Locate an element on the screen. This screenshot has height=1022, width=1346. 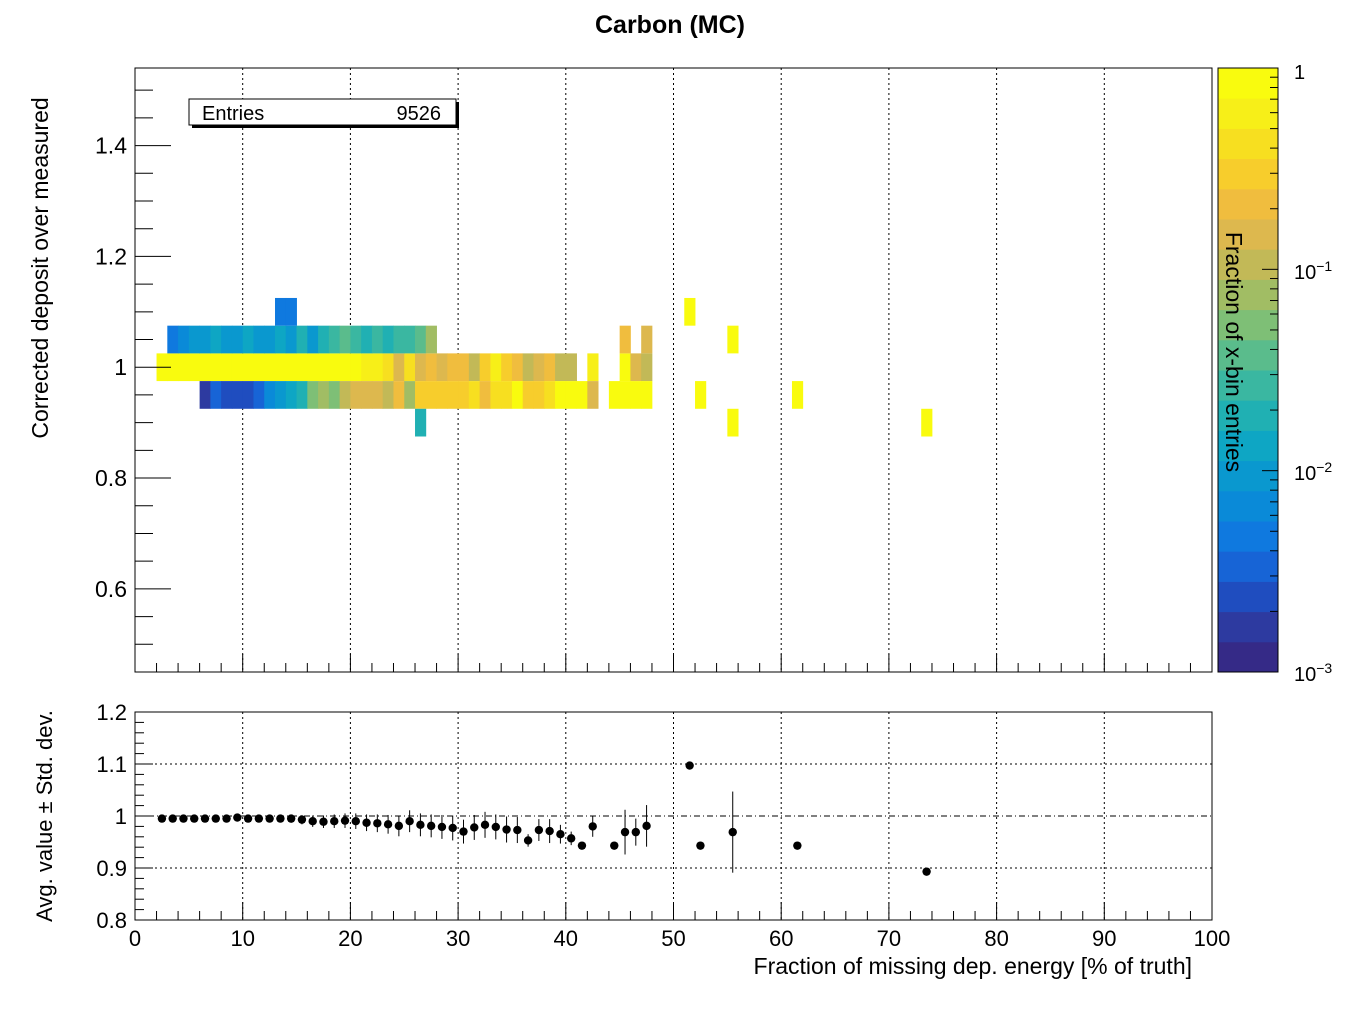
stats-box-value: 9526 is located at coordinates (419, 114).